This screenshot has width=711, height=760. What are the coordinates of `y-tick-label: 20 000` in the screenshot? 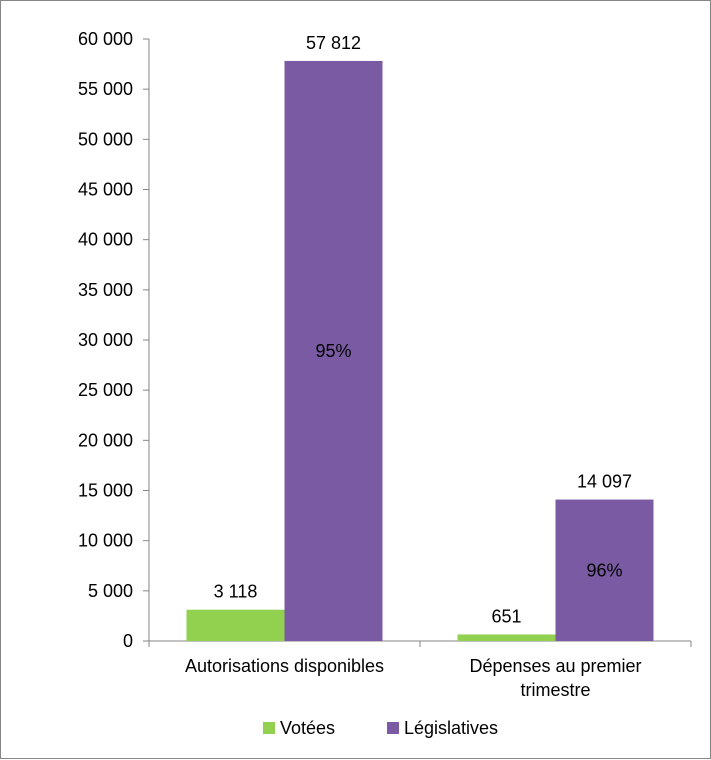 It's located at (105, 440).